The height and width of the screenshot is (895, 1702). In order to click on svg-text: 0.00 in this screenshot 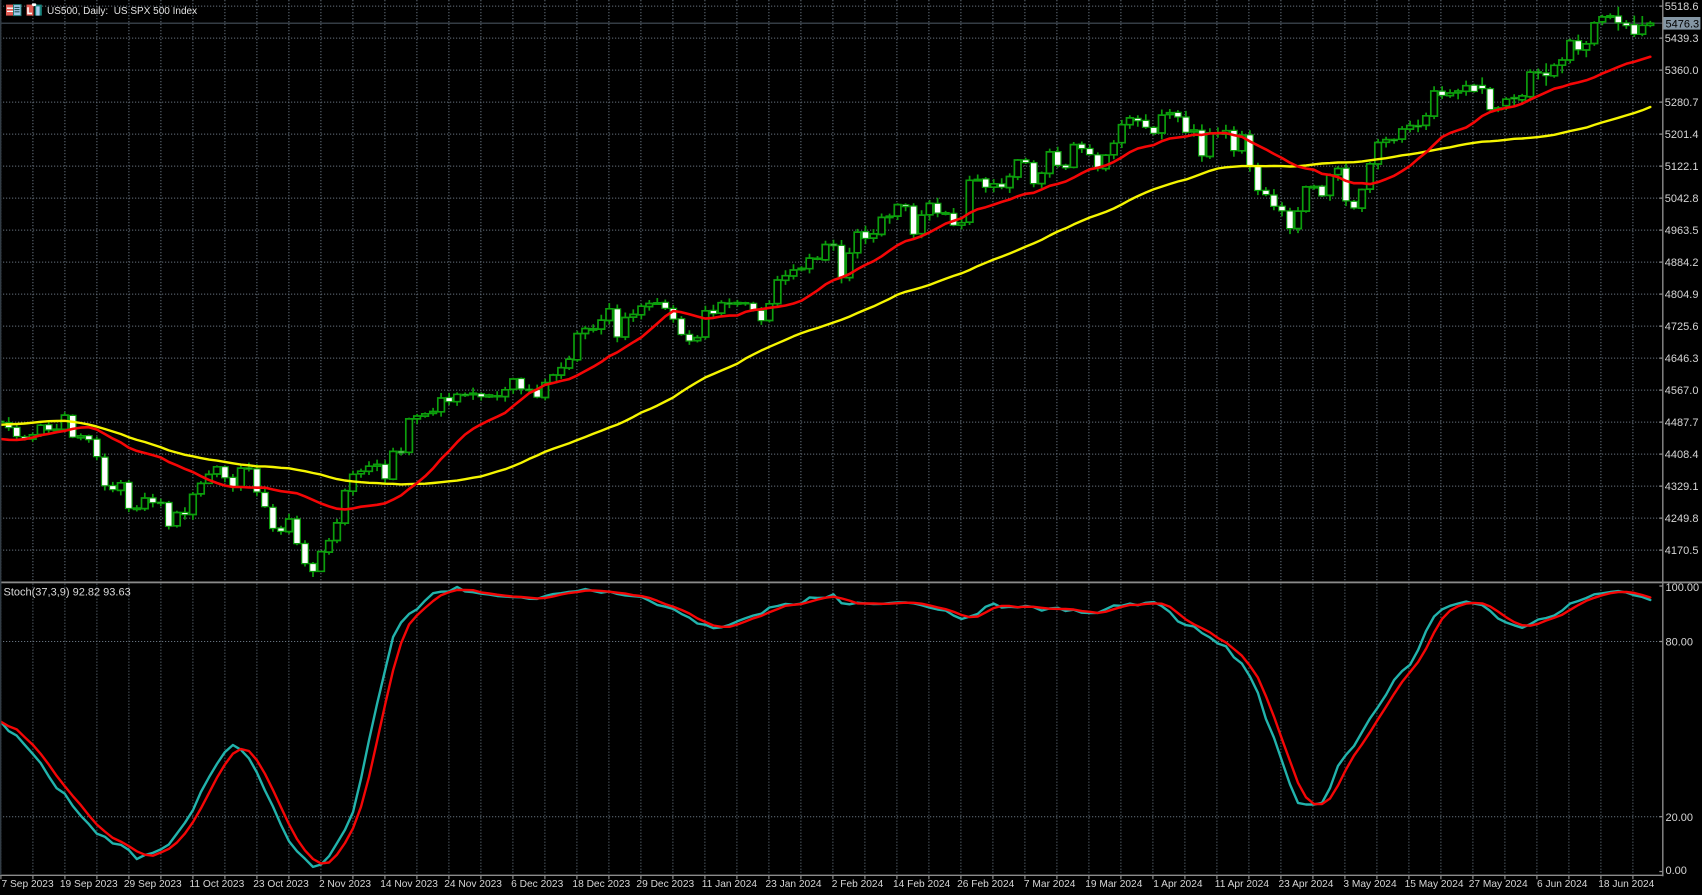, I will do `click(1676, 871)`.